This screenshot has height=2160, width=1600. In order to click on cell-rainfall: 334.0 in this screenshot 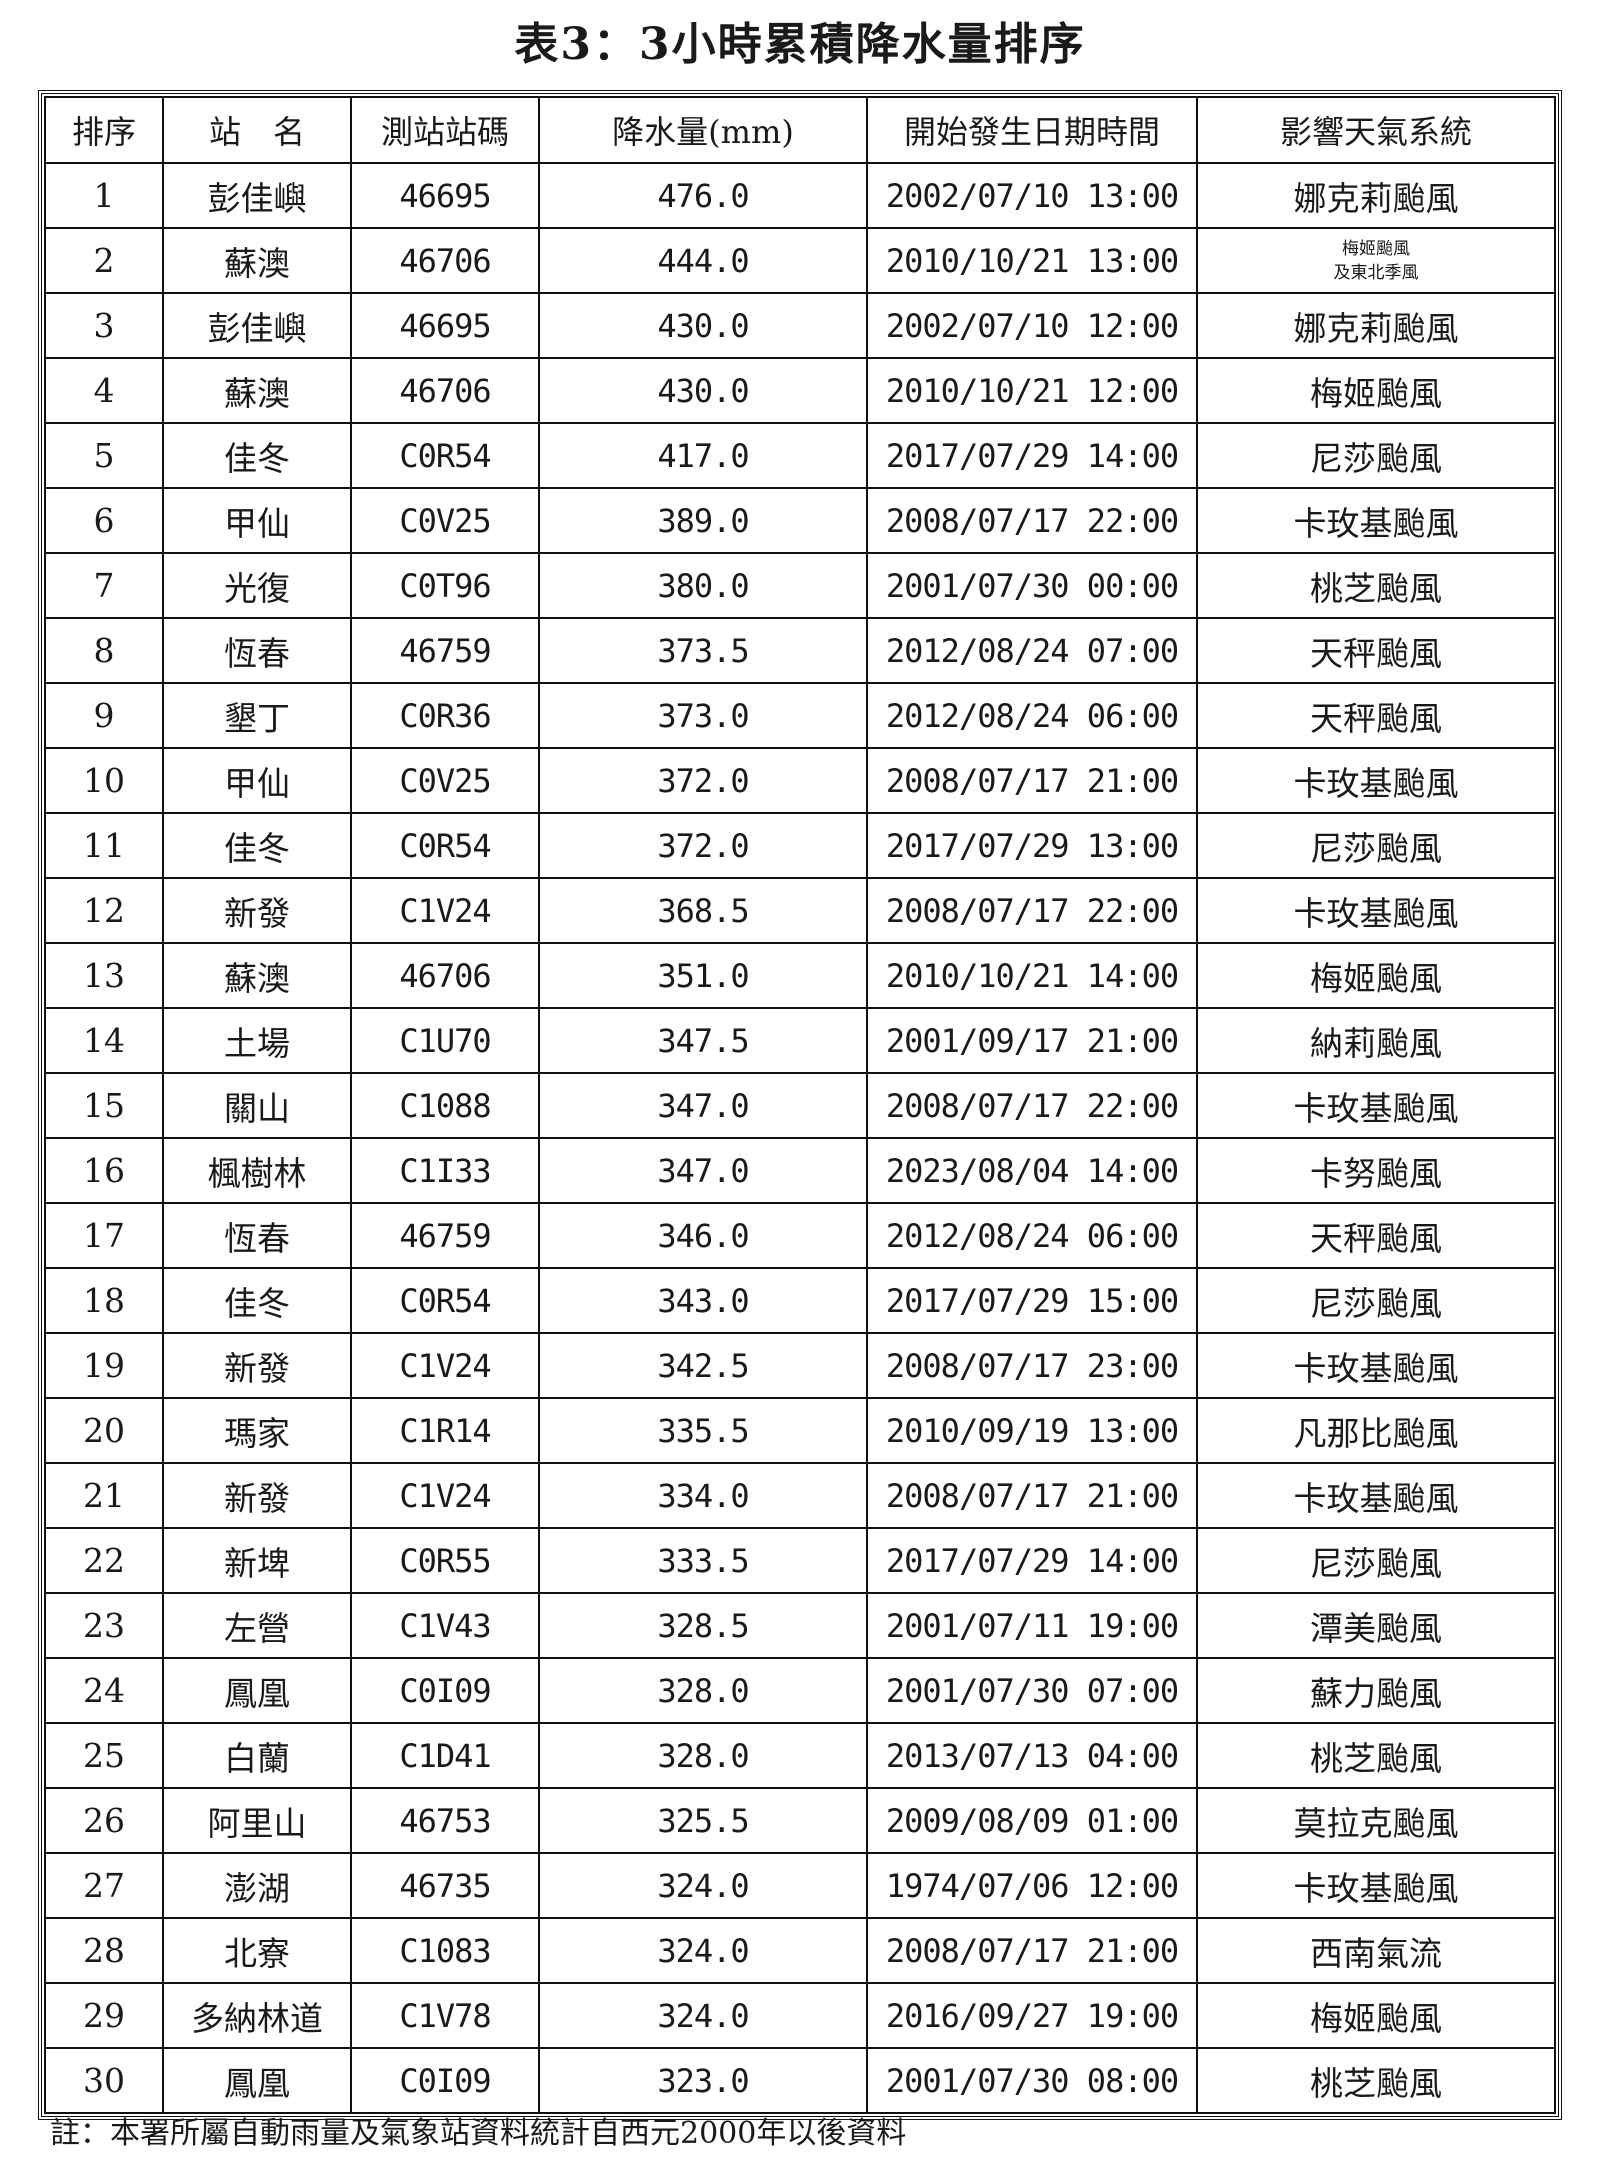, I will do `click(703, 1495)`.